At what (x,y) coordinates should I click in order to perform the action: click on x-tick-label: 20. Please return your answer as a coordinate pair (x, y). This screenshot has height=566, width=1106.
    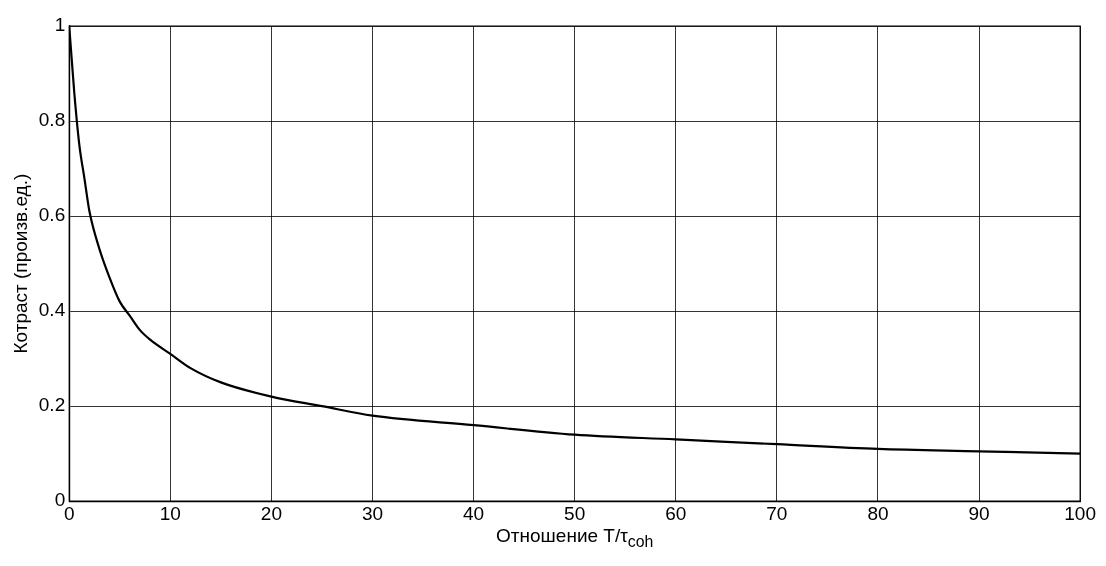
    Looking at the image, I should click on (271, 513).